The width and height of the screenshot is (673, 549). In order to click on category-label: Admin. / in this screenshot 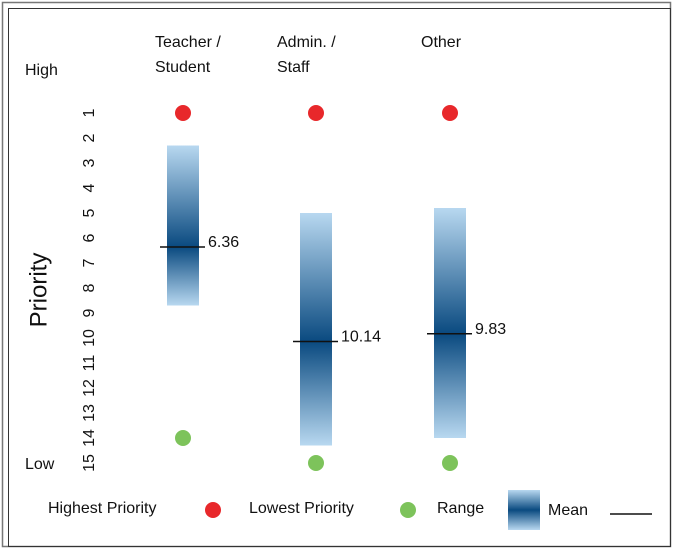, I will do `click(306, 42)`.